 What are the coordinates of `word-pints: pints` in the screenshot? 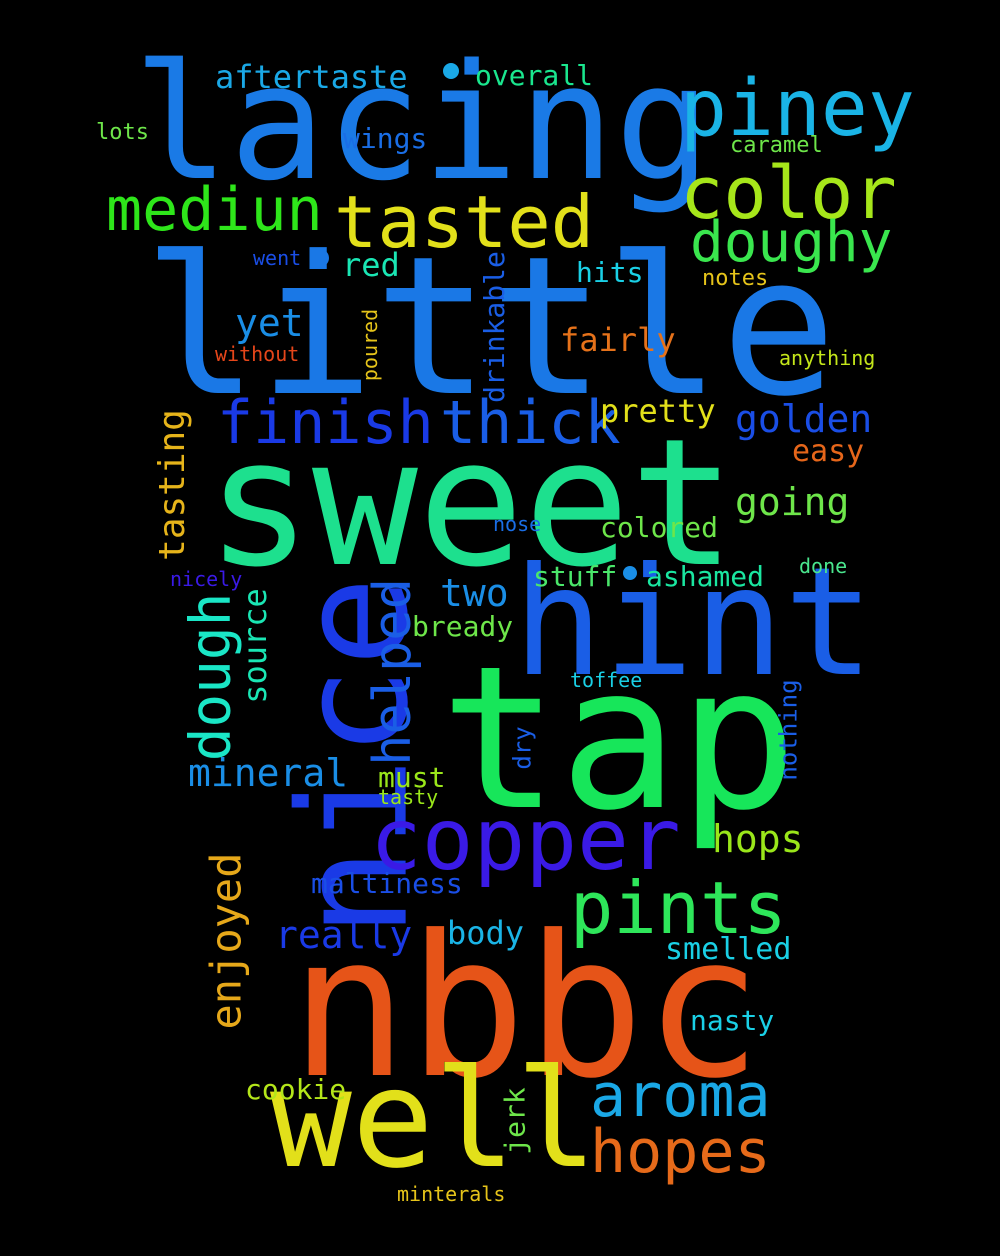 It's located at (678, 908).